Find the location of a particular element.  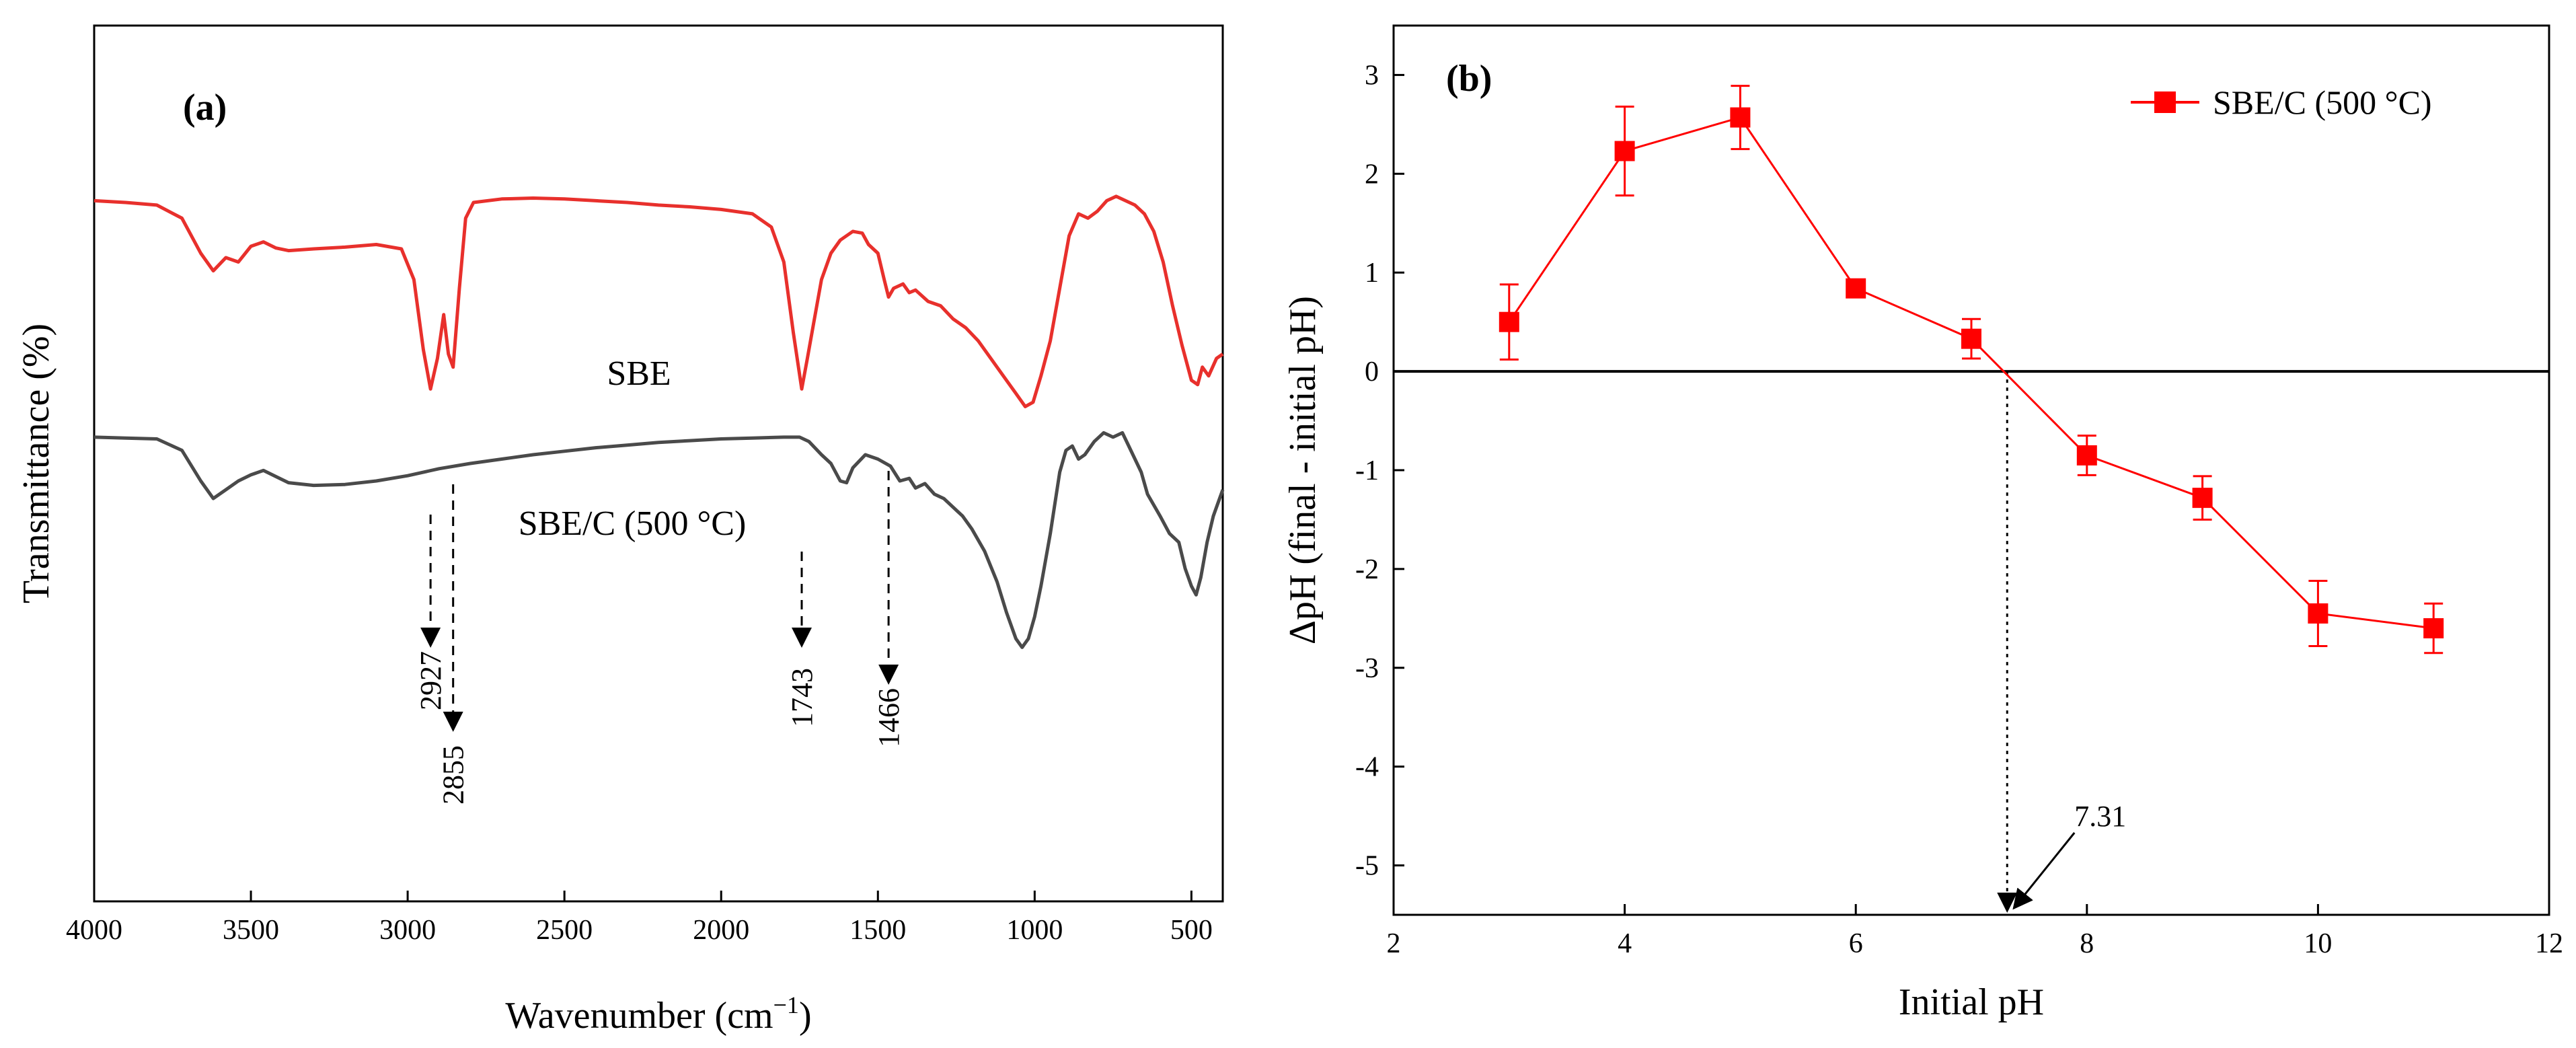

peak-label-2927: 2927 is located at coordinates (430, 680).